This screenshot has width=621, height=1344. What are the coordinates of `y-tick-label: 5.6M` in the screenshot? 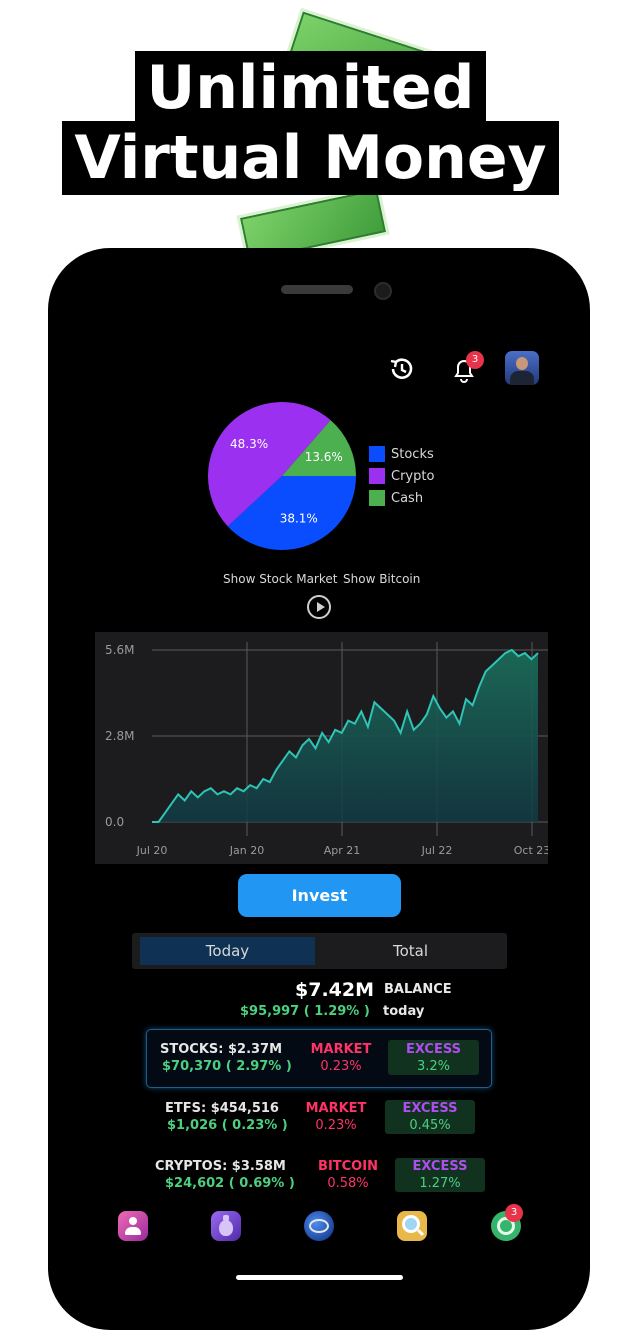 It's located at (119, 650).